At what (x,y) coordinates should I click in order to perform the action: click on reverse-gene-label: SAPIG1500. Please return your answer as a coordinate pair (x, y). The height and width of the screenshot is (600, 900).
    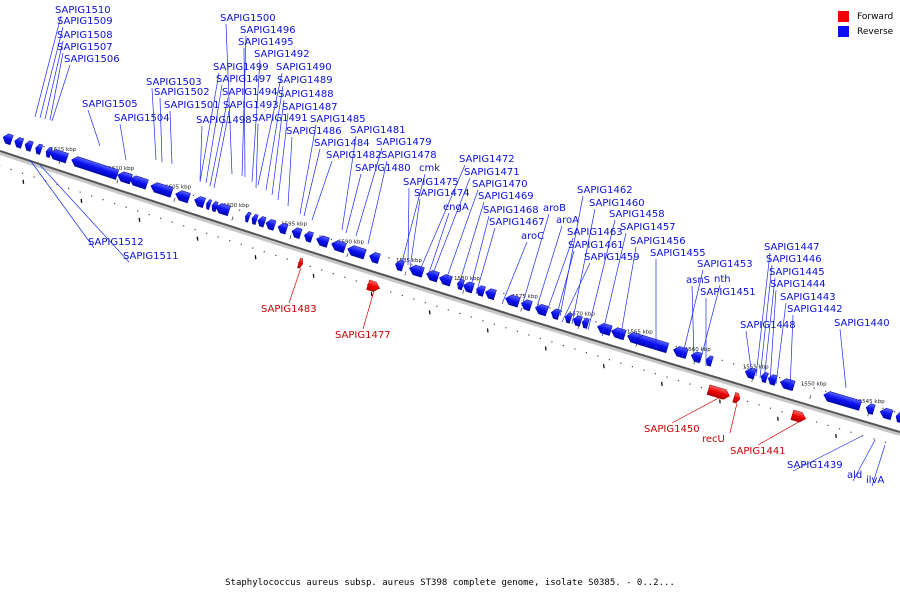
    Looking at the image, I should click on (248, 18).